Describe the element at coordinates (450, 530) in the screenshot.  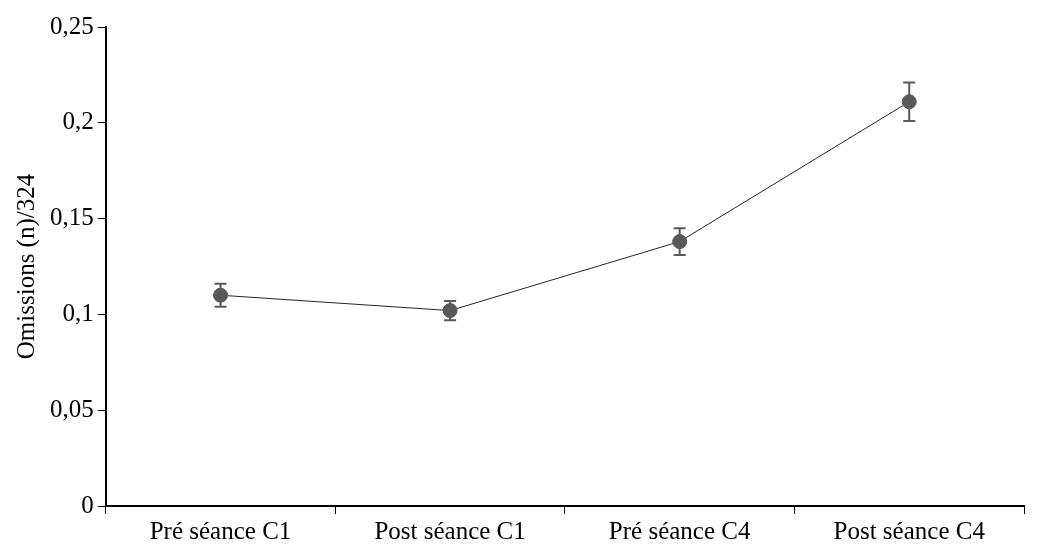
I see `x-tick-label: Post séance C1` at that location.